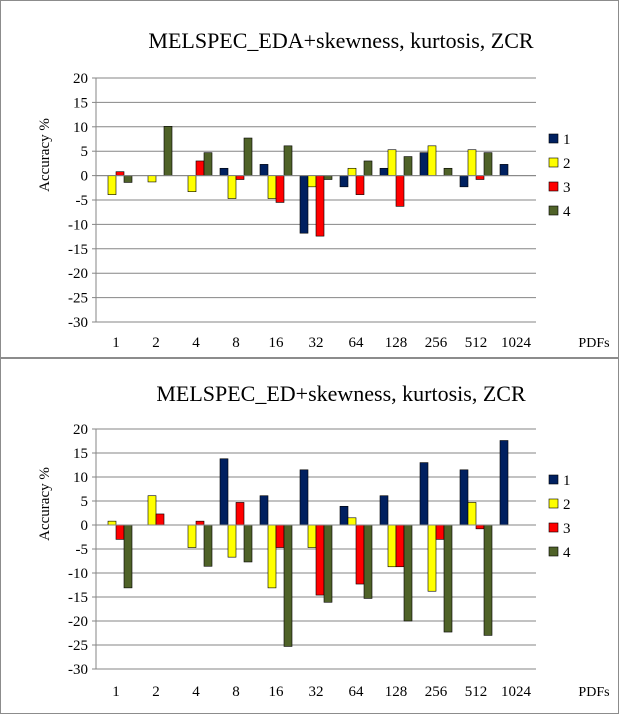  I want to click on chart-title: MELSPEC_EDA+skewness, kurtosis, ZCR, so click(341, 40).